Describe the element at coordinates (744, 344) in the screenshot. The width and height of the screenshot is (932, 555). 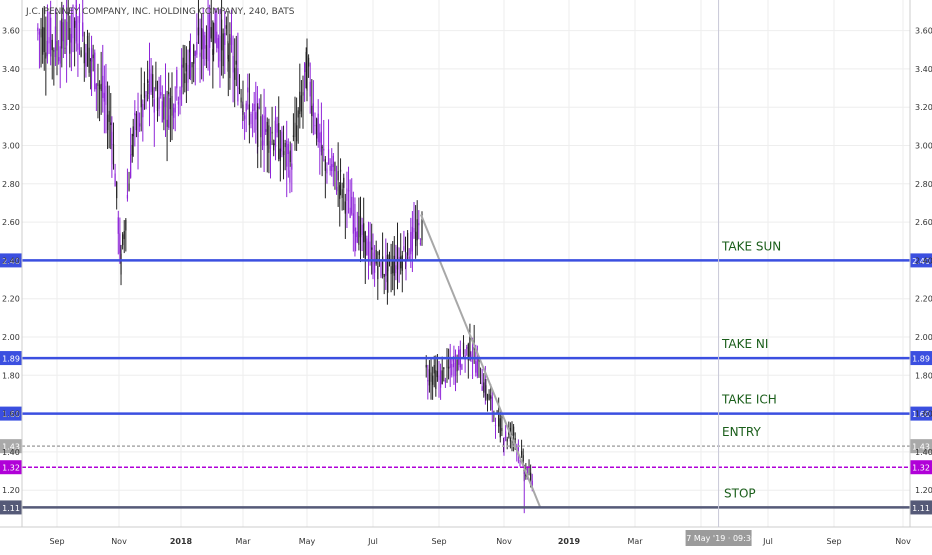
I see `level-annotation: TAKE NI` at that location.